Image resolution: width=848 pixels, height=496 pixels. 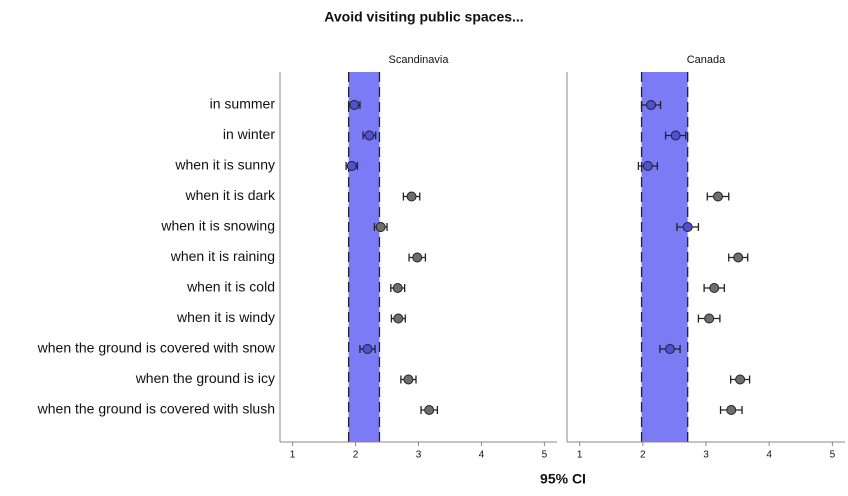 What do you see at coordinates (217, 226) in the screenshot?
I see `category-label: when it is snowing` at bounding box center [217, 226].